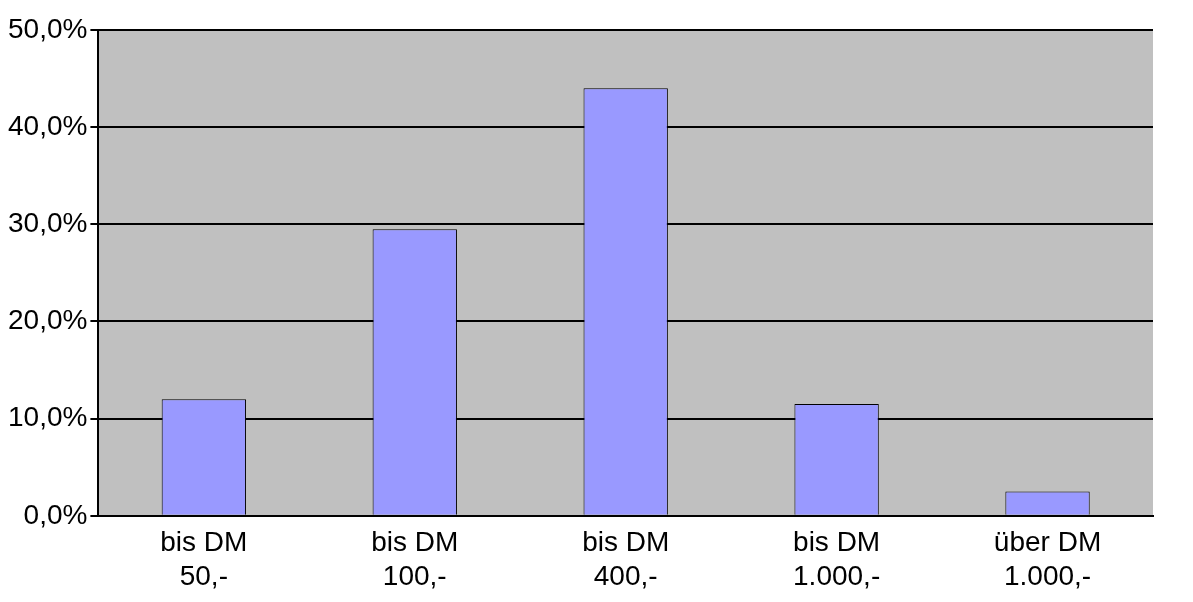  Describe the element at coordinates (47, 417) in the screenshot. I see `y-tick-label: 10,0%` at that location.